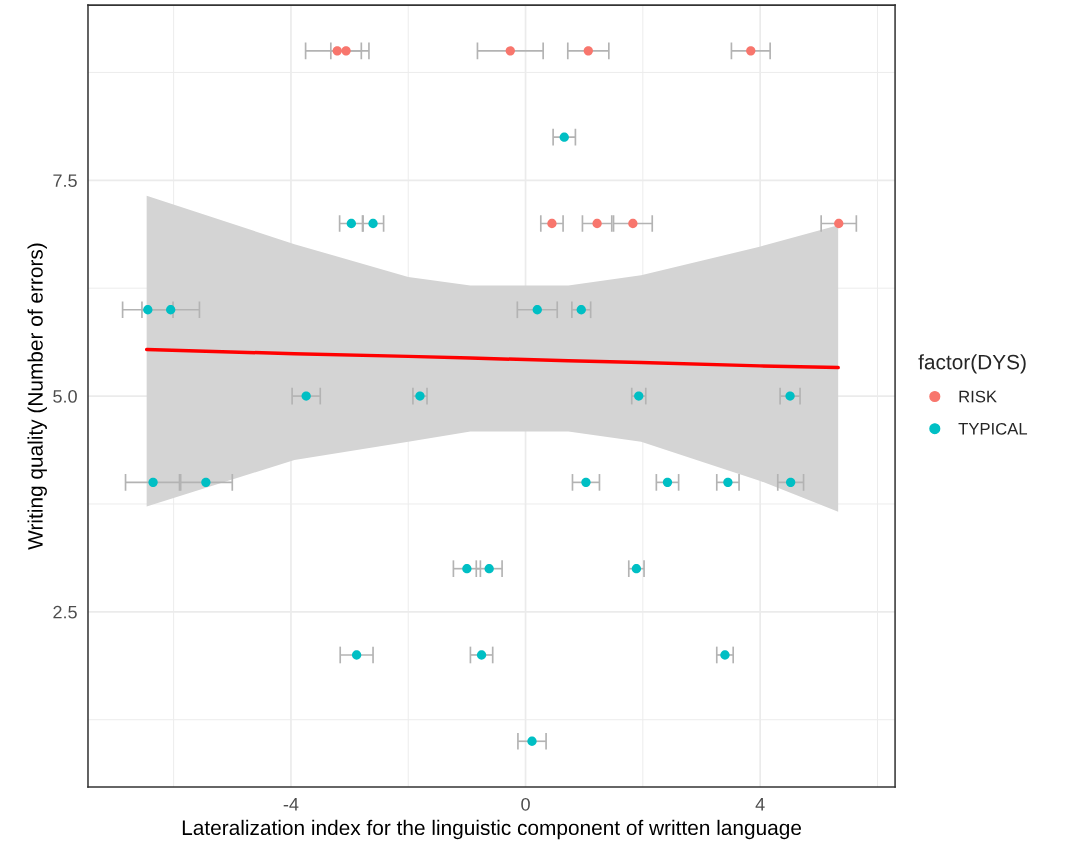  What do you see at coordinates (760, 804) in the screenshot?
I see `x-tick-label: 4` at bounding box center [760, 804].